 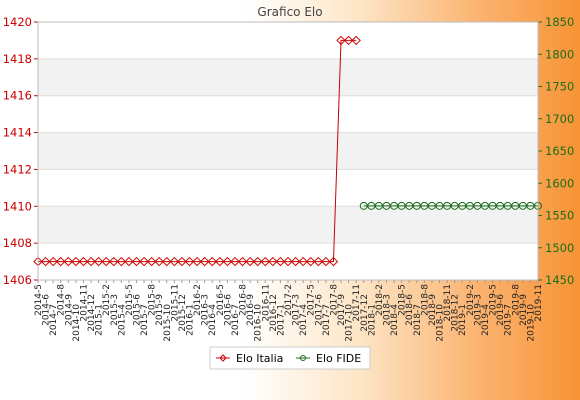 I want to click on x-tick-label: 2018-7, so click(x=418, y=320).